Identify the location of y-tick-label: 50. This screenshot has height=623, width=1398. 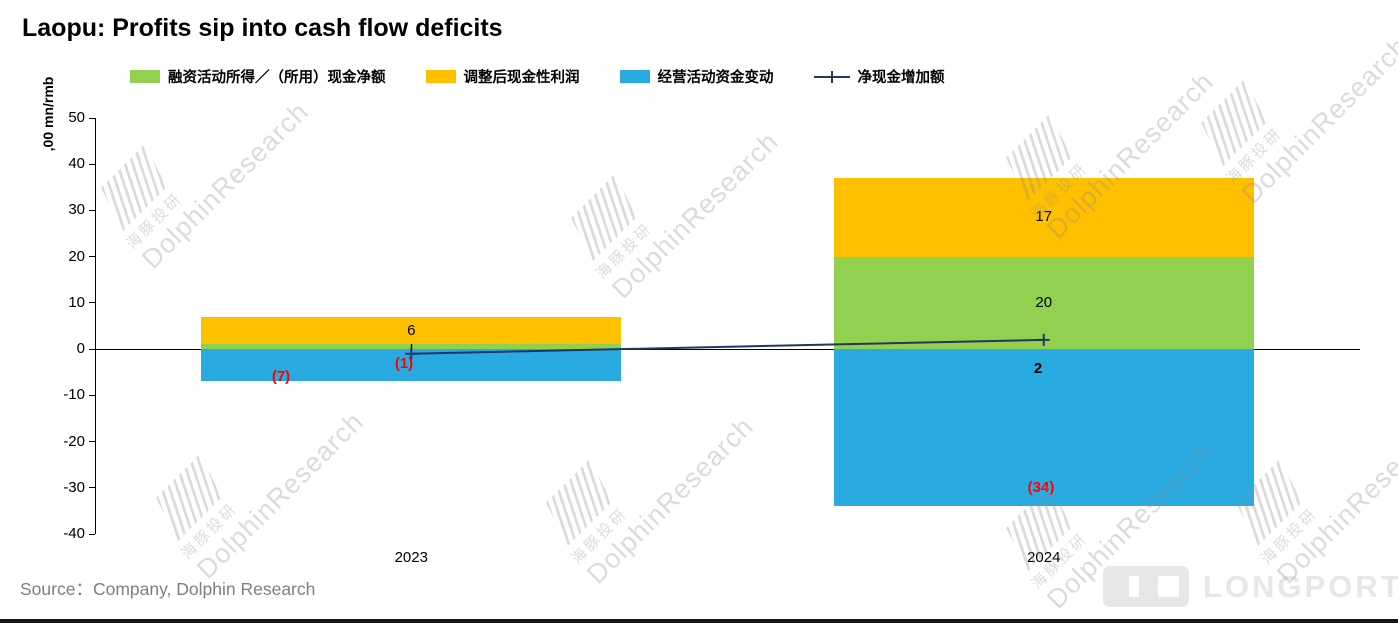
(76, 117).